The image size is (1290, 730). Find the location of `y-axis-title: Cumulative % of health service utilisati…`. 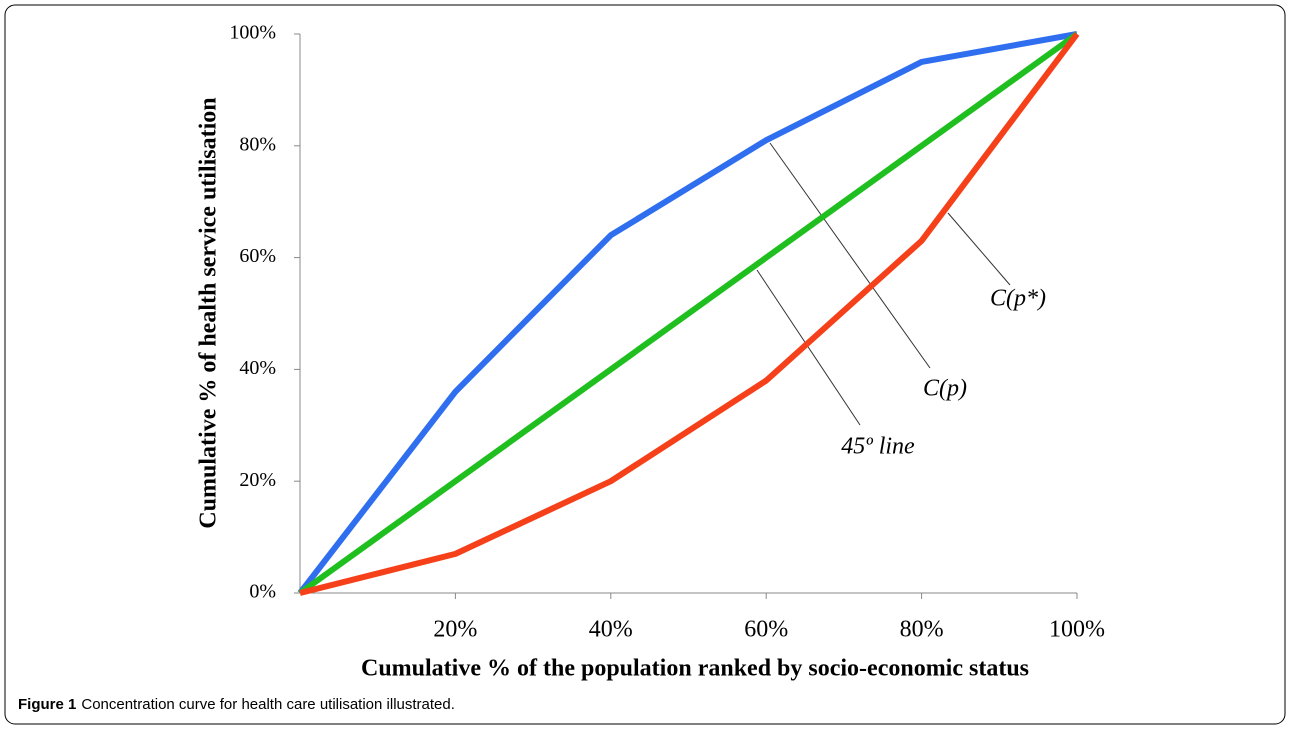

y-axis-title: Cumulative % of health service utilisati… is located at coordinates (209, 312).